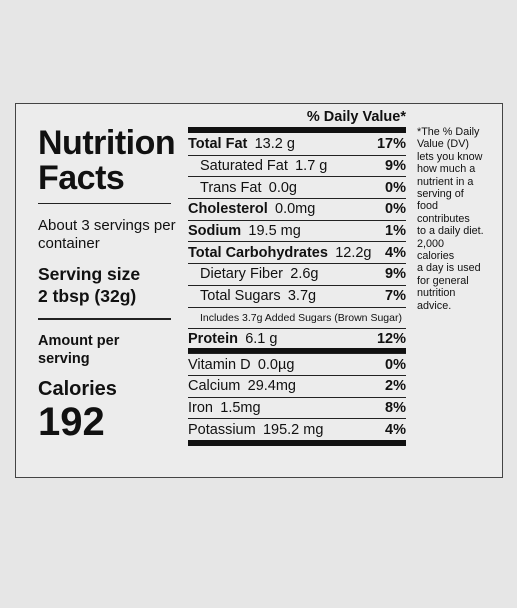  Describe the element at coordinates (302, 296) in the screenshot. I see `nutrient-amount: 3.7g` at that location.